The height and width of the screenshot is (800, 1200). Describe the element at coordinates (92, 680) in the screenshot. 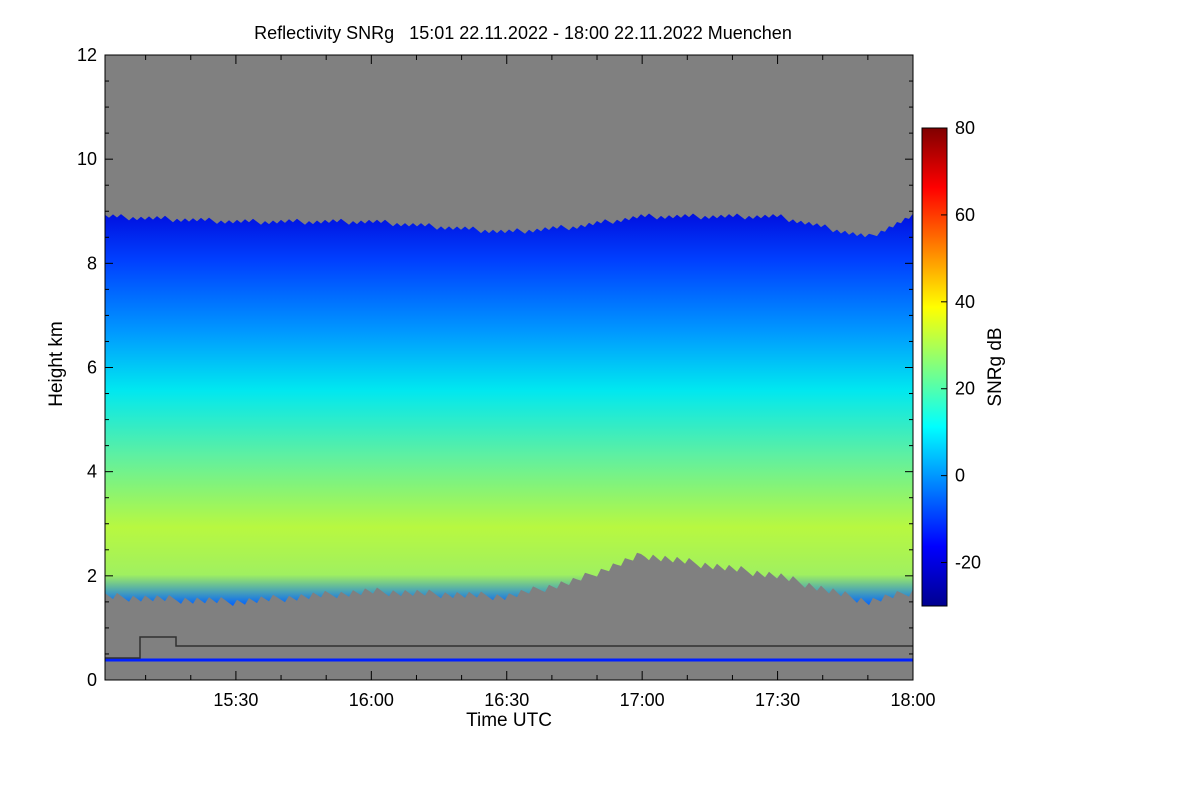

I see `y-tick-label: 0` at that location.